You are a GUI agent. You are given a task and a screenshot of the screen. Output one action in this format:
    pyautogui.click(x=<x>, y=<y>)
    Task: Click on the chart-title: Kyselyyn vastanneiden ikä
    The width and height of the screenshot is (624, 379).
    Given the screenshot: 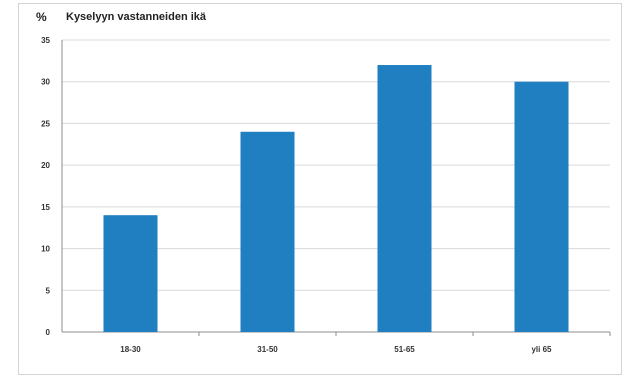 What is the action you would take?
    pyautogui.click(x=136, y=17)
    